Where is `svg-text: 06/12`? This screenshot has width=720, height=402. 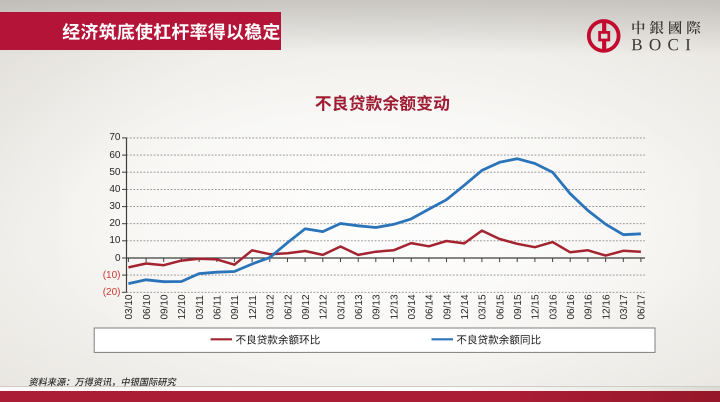 svg-text: 06/12 is located at coordinates (288, 306).